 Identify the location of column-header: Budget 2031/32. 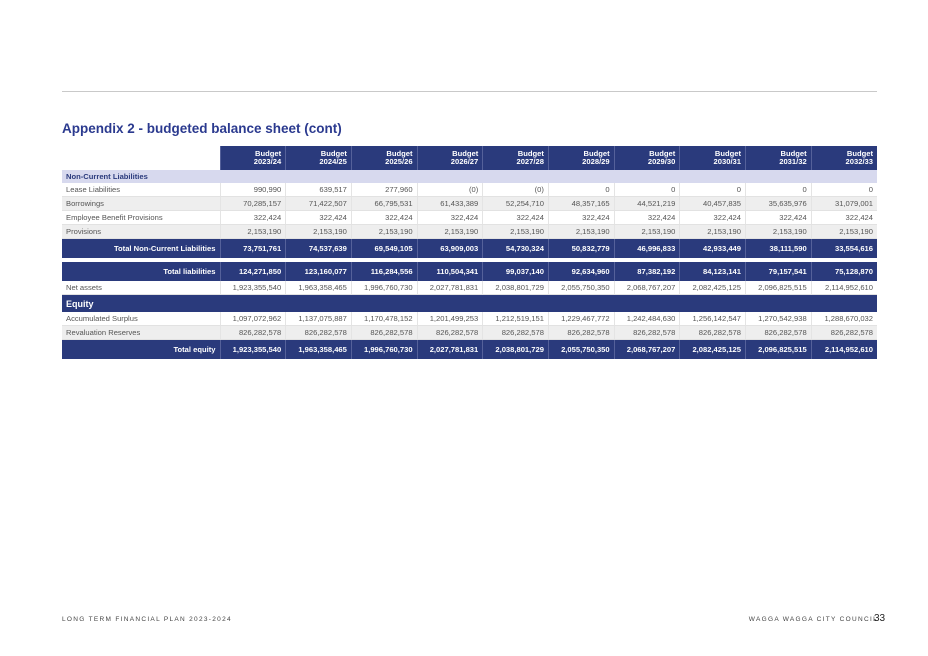
(778, 158).